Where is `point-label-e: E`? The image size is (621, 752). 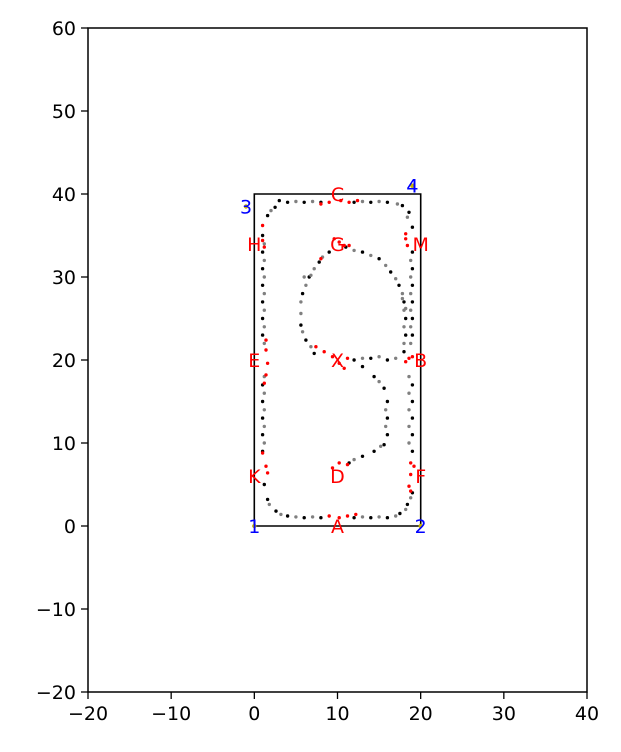 point-label-e: E is located at coordinates (254, 361).